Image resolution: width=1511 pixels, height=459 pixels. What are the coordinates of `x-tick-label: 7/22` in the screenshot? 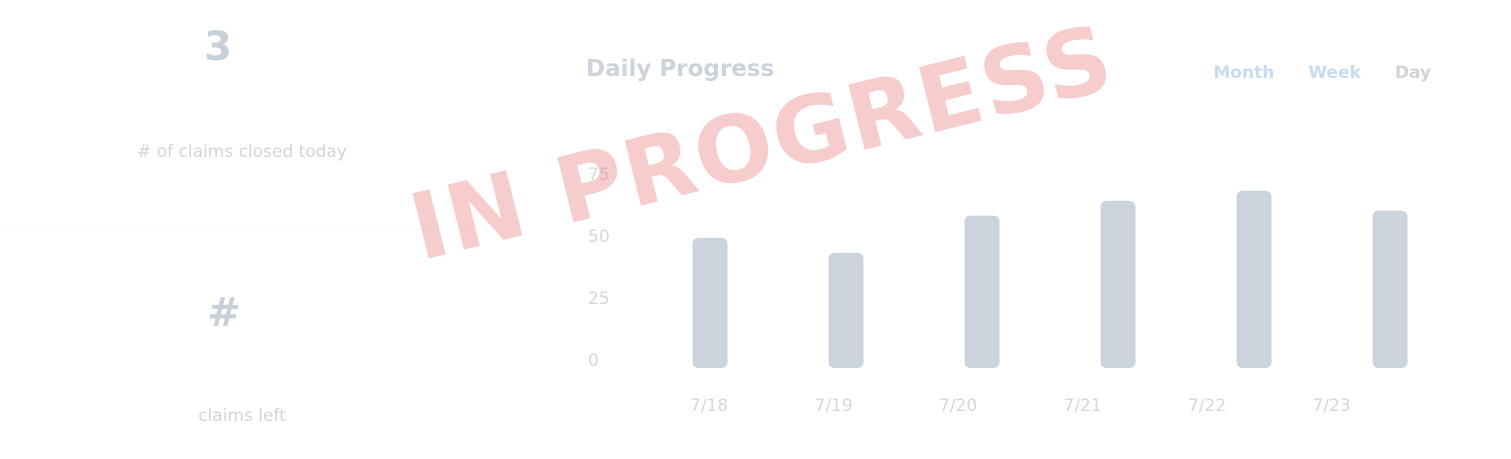 It's located at (1207, 406).